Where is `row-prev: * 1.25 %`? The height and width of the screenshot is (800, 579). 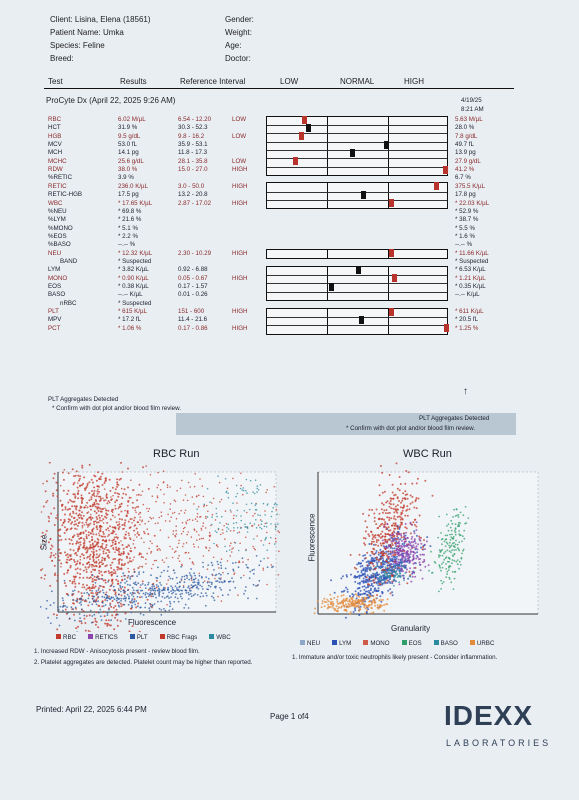 row-prev: * 1.25 % is located at coordinates (467, 328).